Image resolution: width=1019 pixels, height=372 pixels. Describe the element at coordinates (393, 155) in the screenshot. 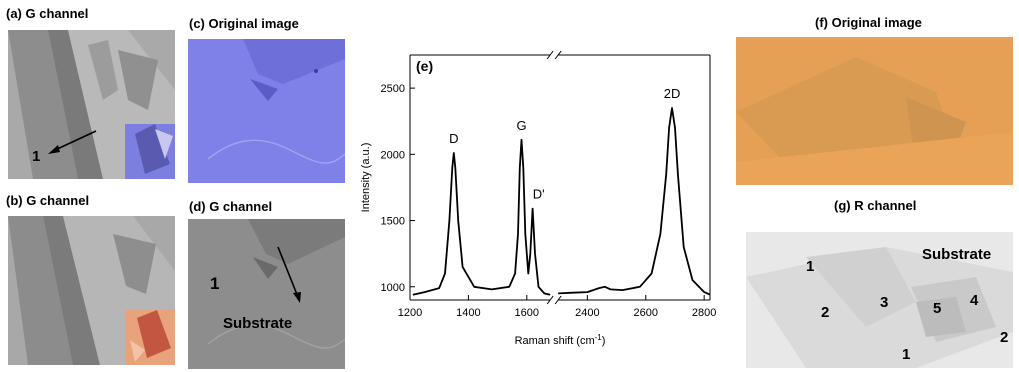

I see `y-tick-label: 2000` at that location.